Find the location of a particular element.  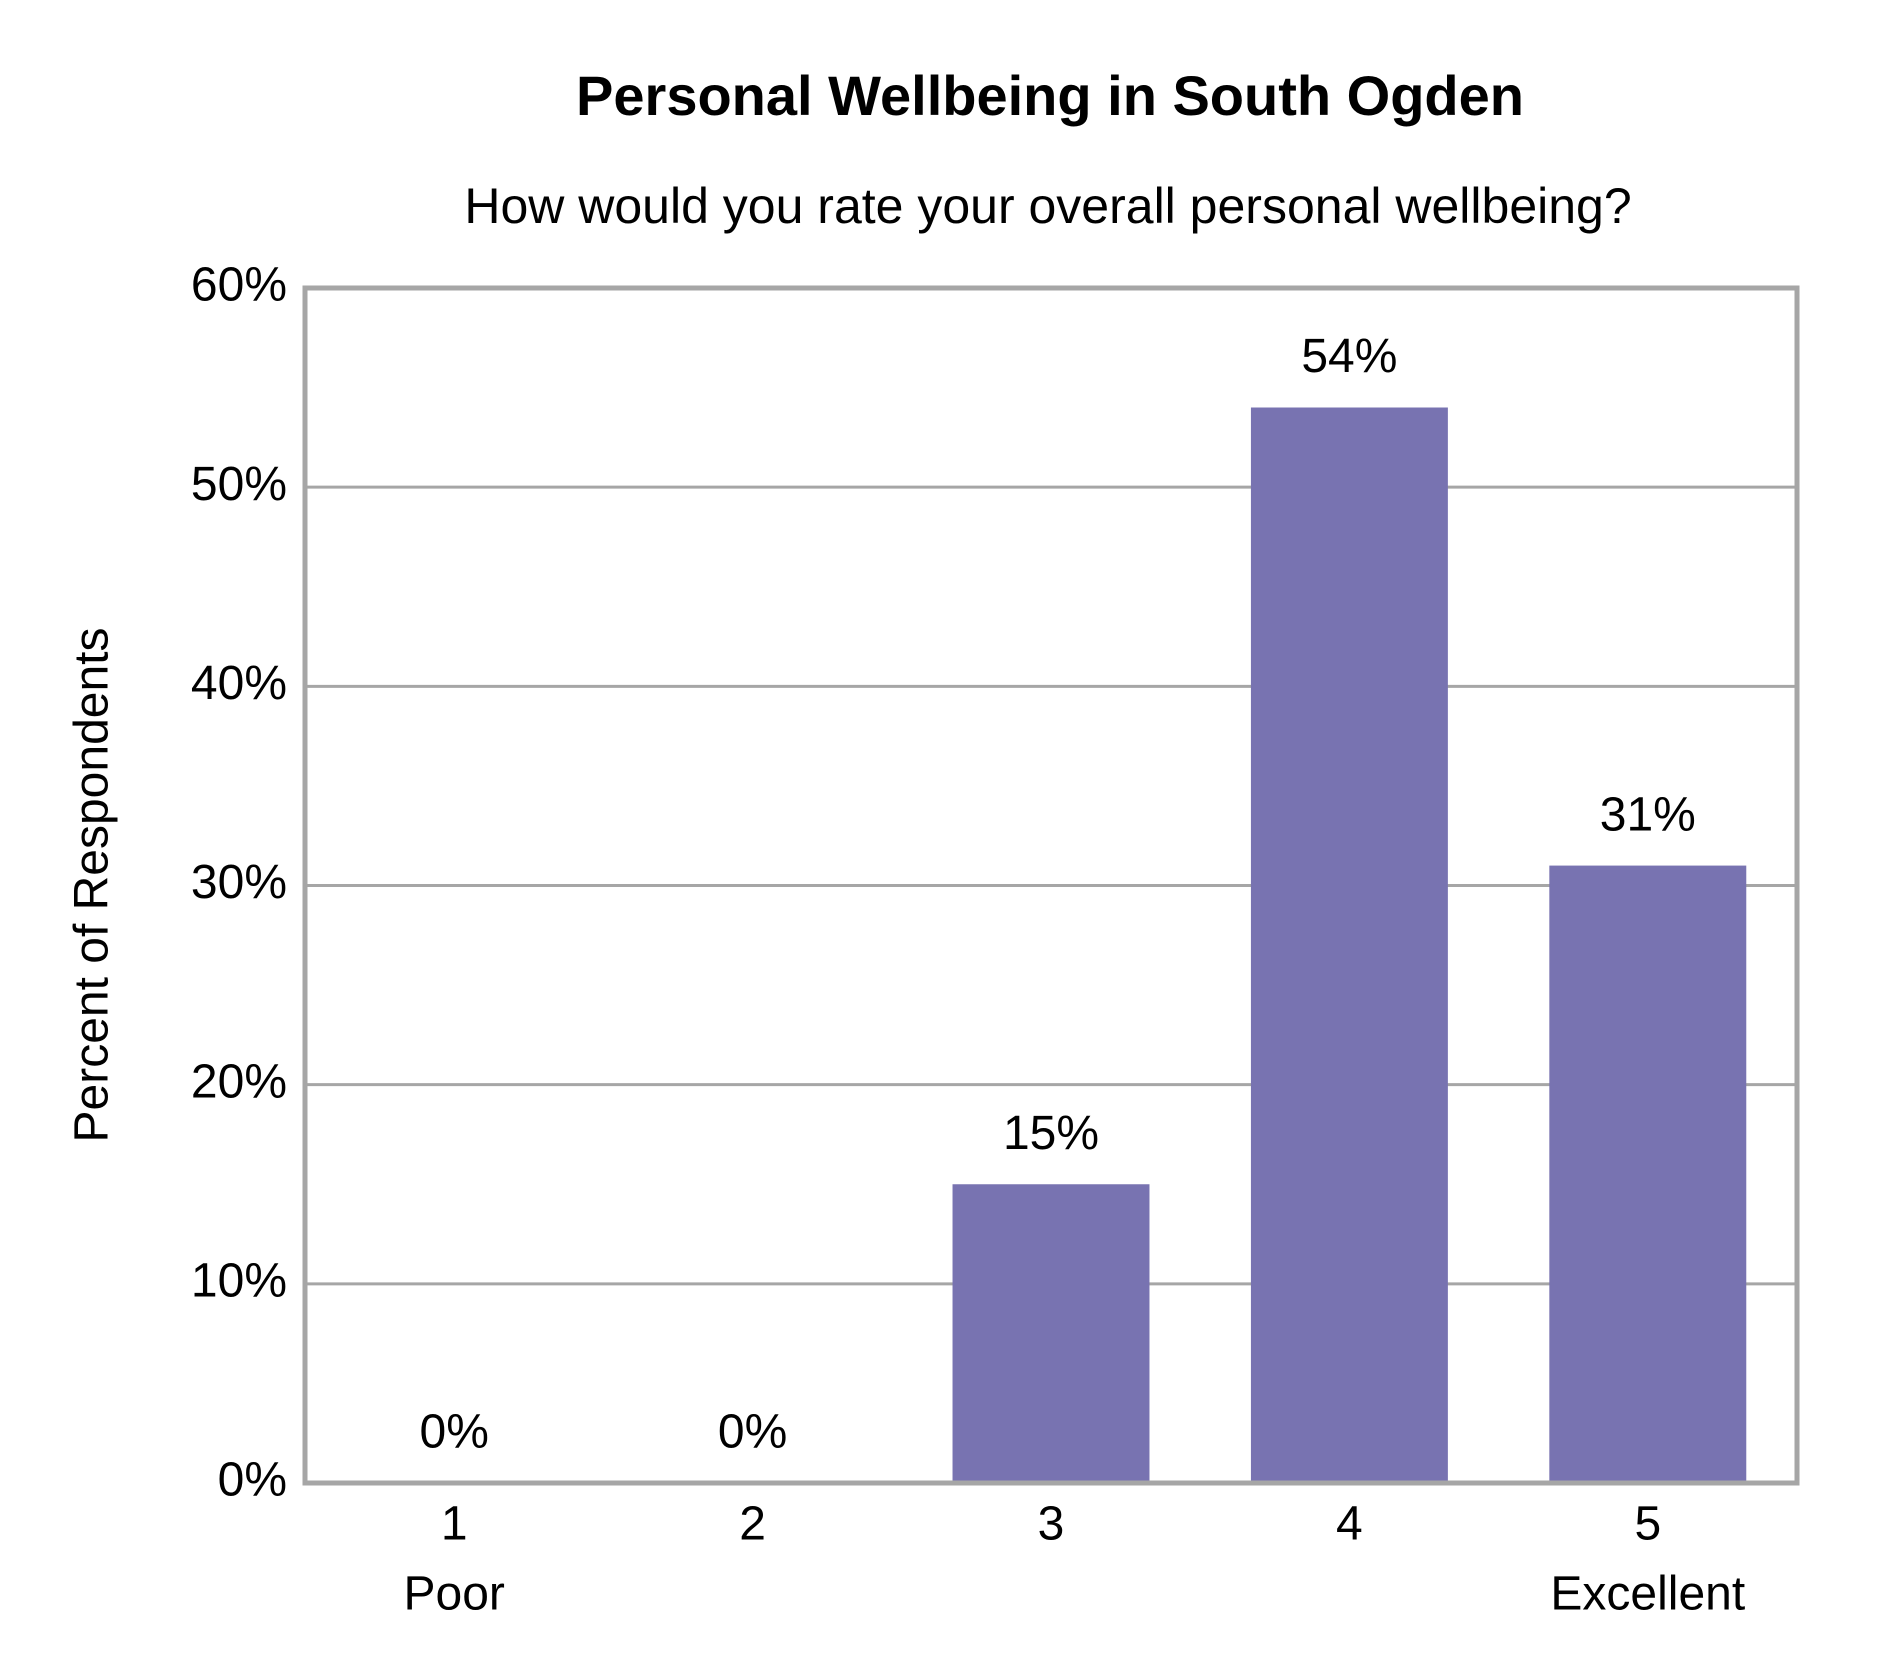

x-tick-label: 3 is located at coordinates (1051, 1524).